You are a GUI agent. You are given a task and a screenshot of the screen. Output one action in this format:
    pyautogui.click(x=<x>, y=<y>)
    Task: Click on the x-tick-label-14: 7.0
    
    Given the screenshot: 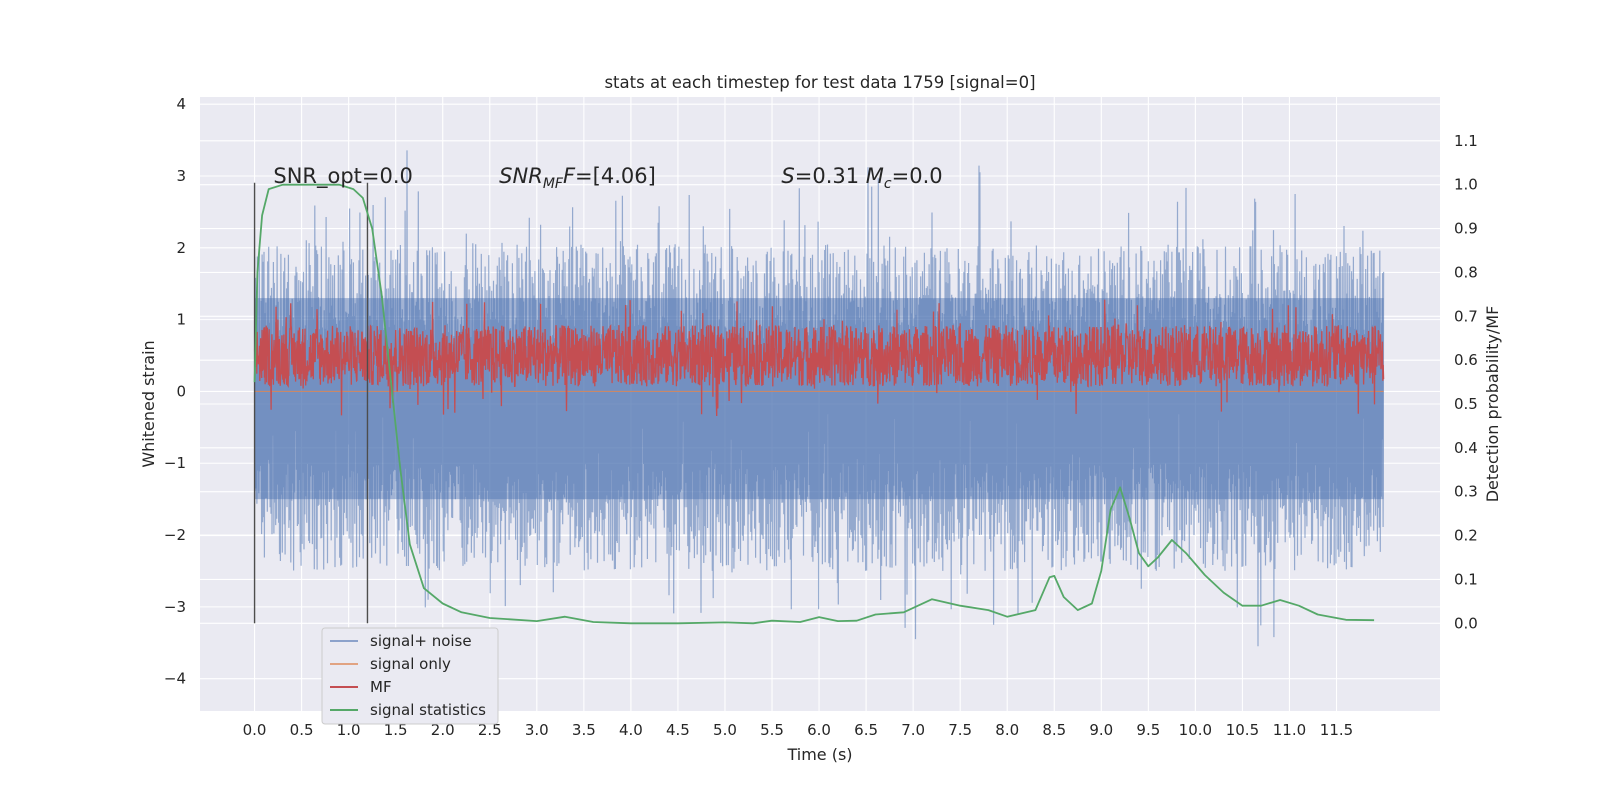 What is the action you would take?
    pyautogui.click(x=913, y=730)
    